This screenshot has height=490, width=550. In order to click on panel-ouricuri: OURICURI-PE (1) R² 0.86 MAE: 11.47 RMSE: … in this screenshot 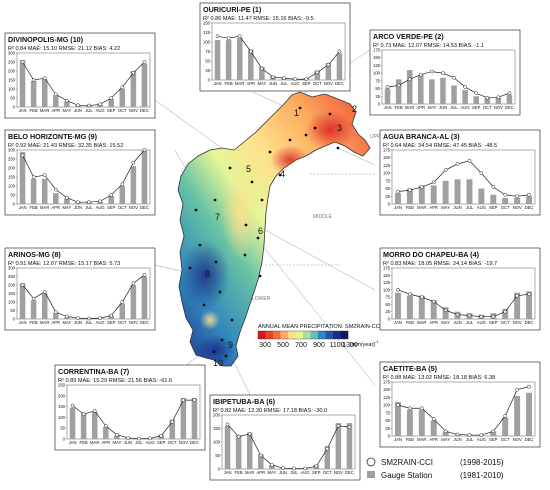, I will do `click(275, 47)`.